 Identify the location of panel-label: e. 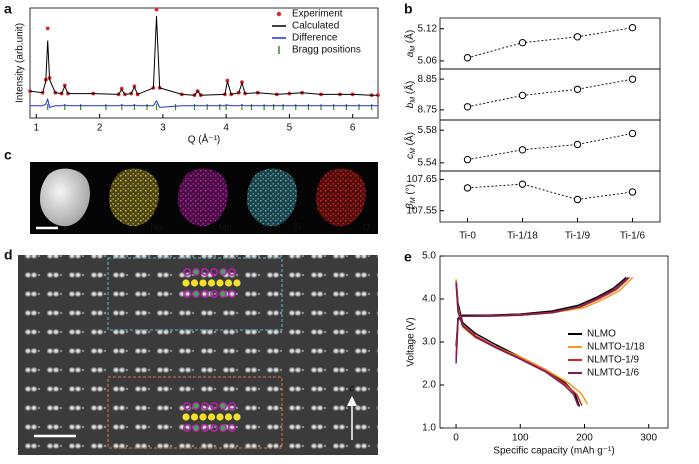
(408, 257).